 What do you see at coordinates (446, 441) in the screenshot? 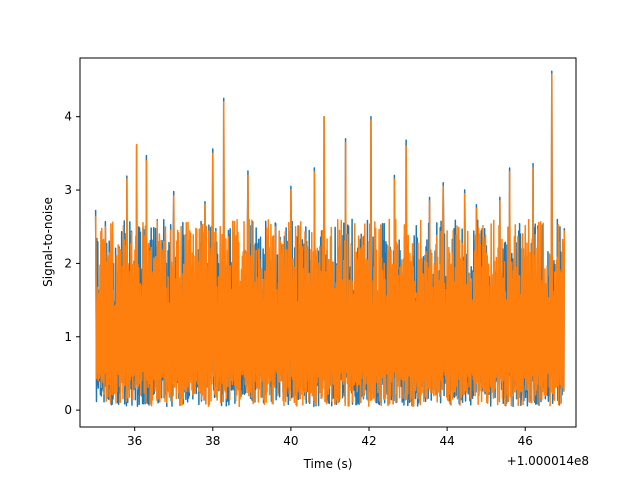
I see `x-tick-label: 44` at bounding box center [446, 441].